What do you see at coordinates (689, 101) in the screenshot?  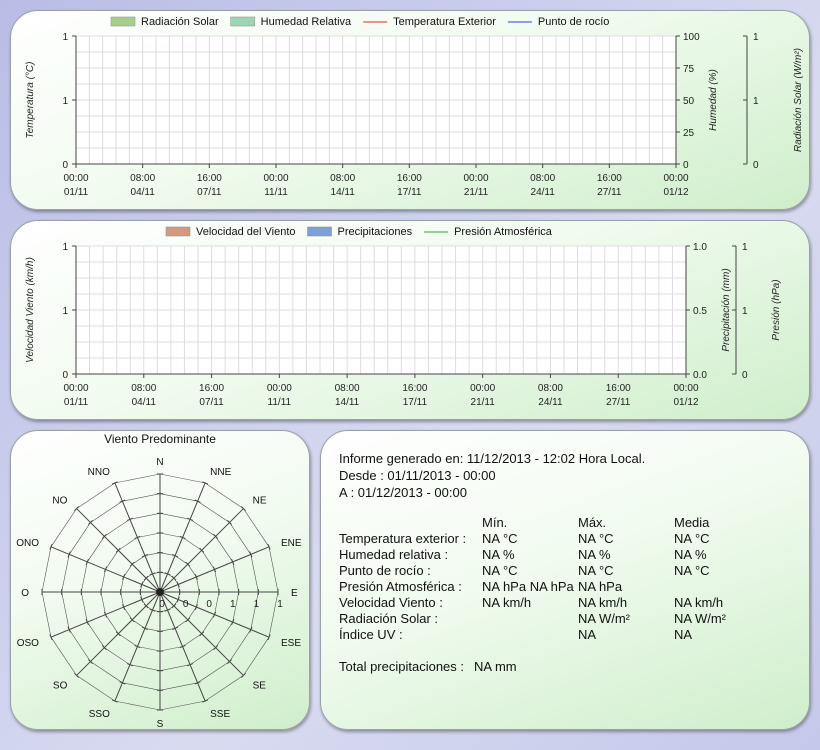 I see `right-tick-label: 50` at bounding box center [689, 101].